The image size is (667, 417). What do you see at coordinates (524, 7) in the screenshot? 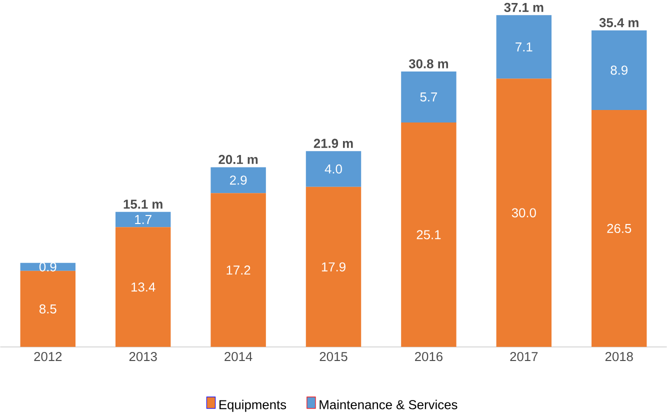
I see `total-label: 37.1 m` at bounding box center [524, 7].